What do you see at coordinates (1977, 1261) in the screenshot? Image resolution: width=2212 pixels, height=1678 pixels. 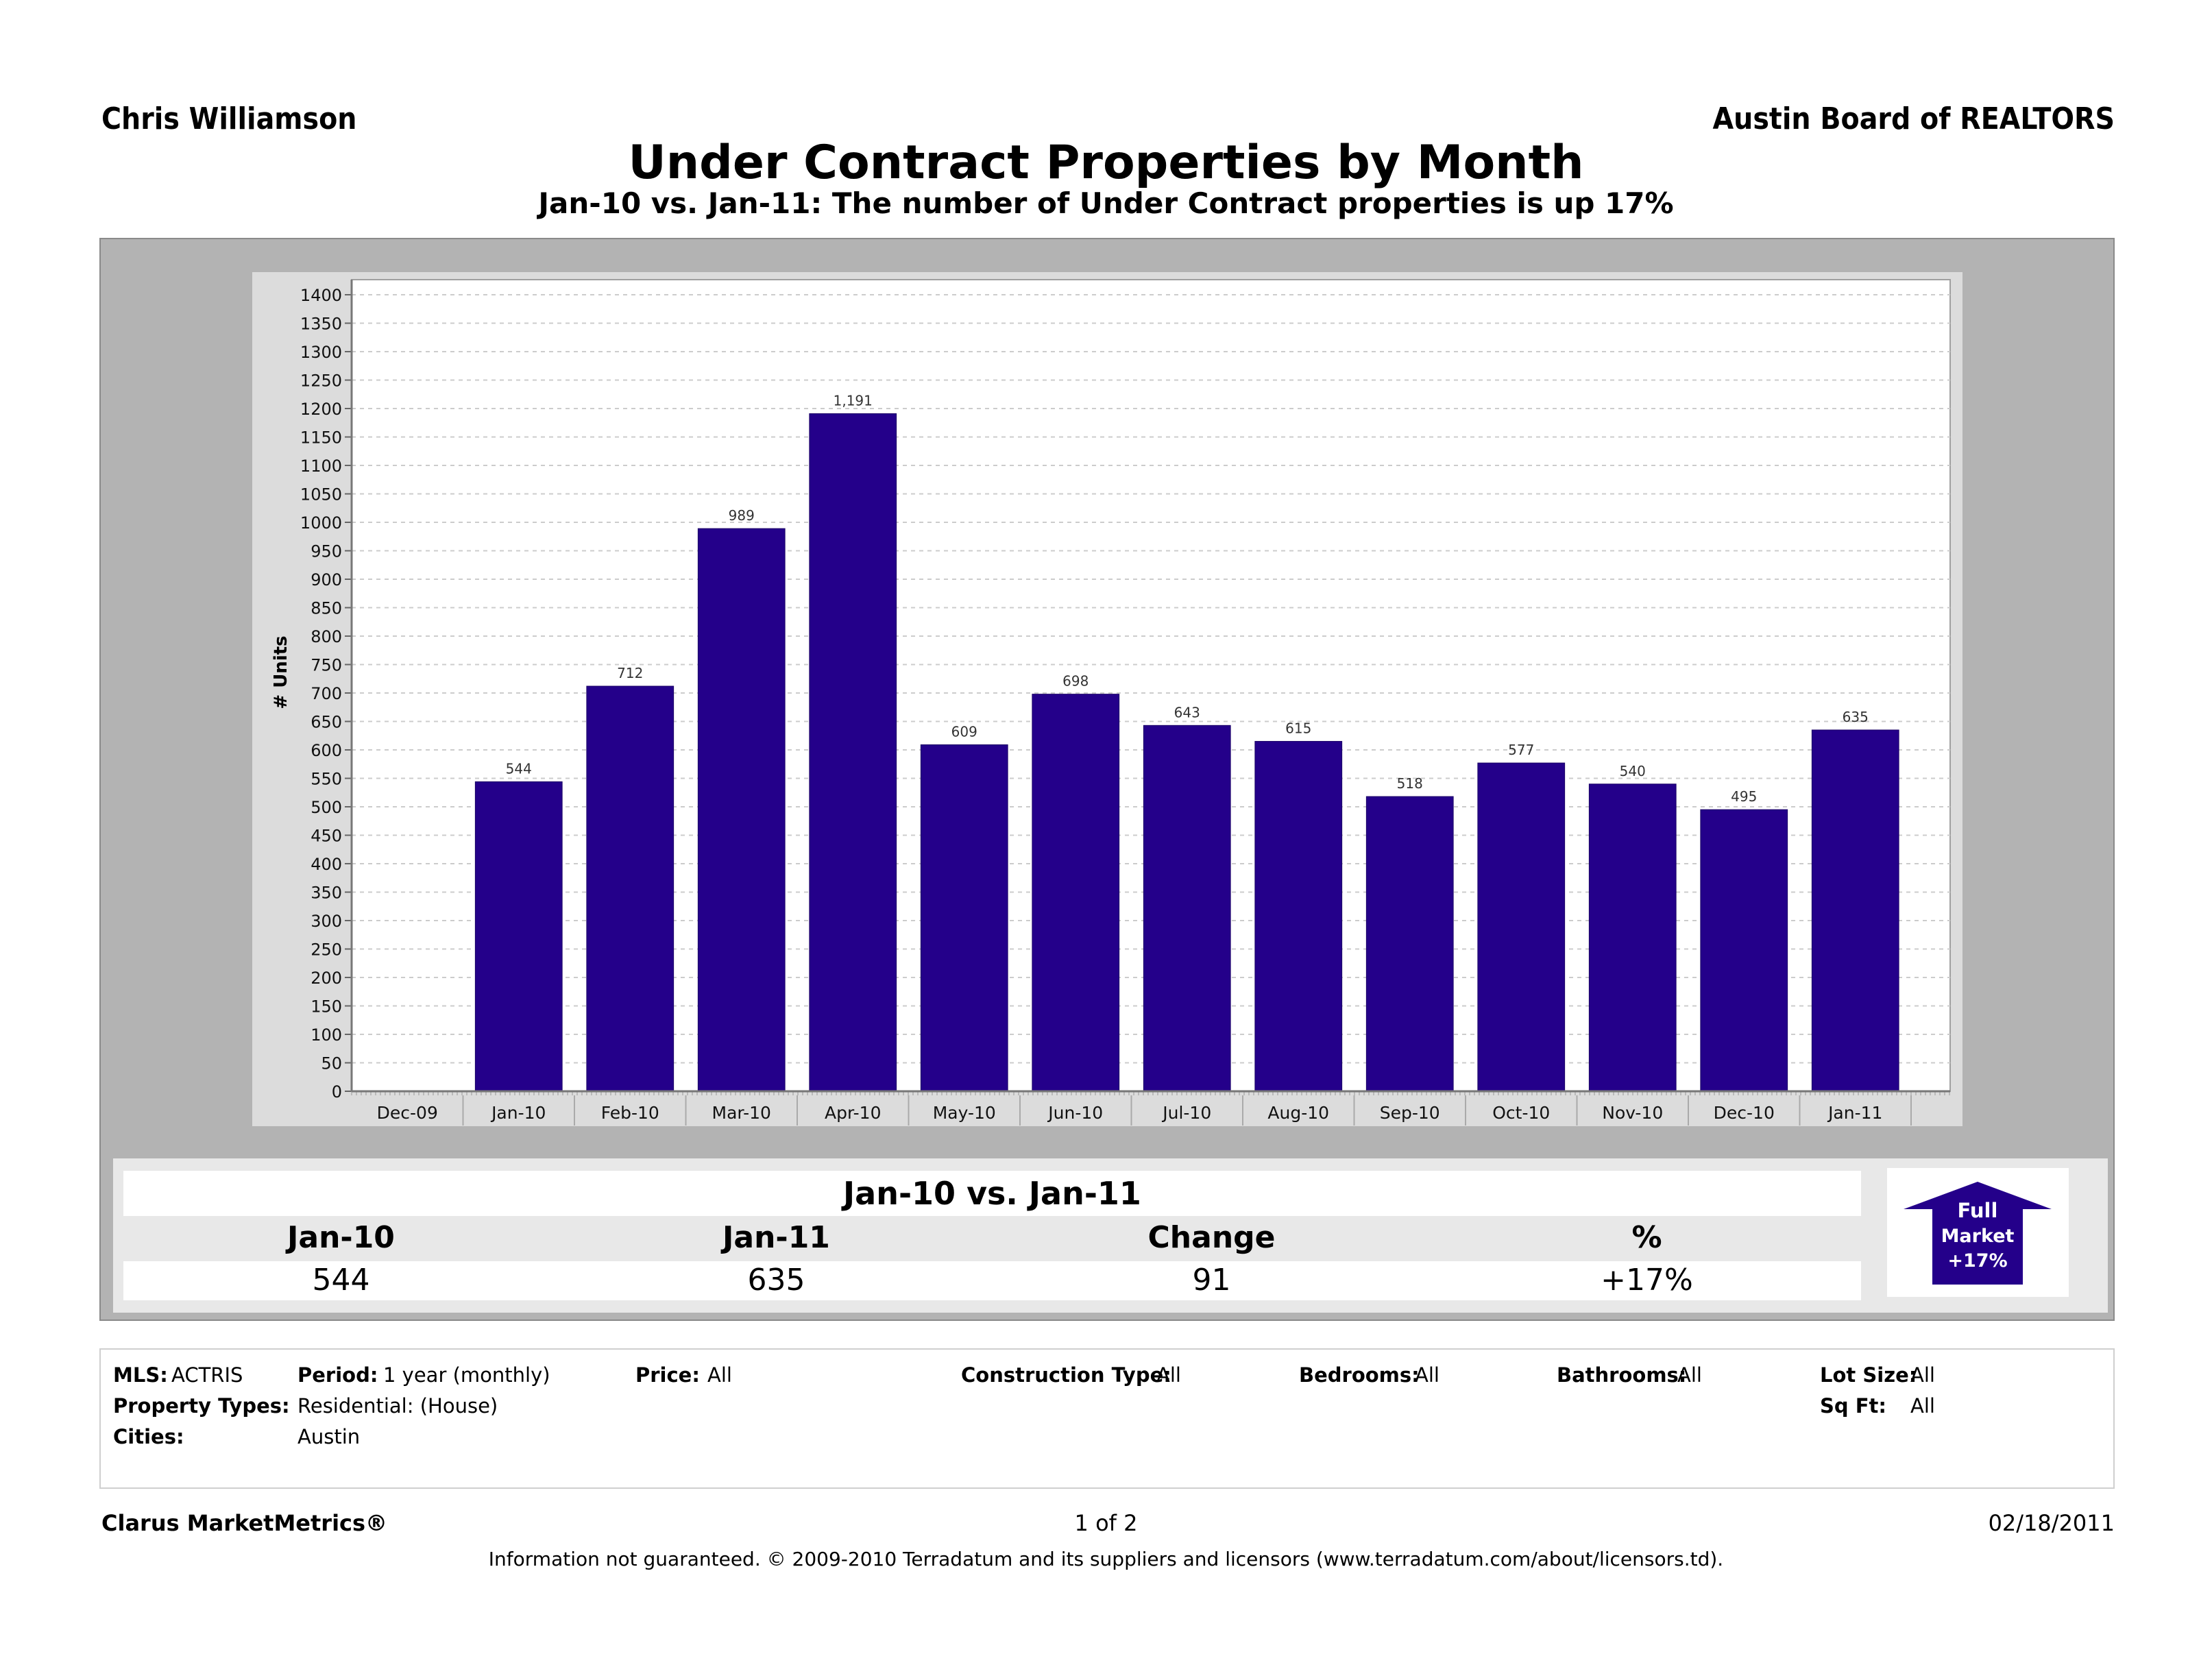 I see `badge-line-3: +17%` at bounding box center [1977, 1261].